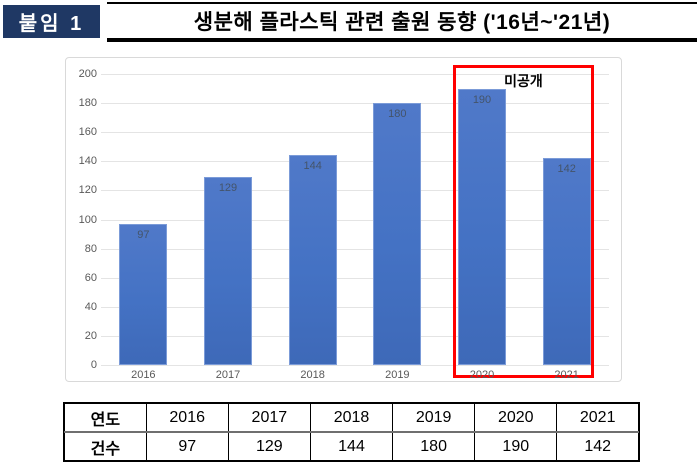 Image resolution: width=697 pixels, height=474 pixels. Describe the element at coordinates (516, 417) in the screenshot. I see `table-cell-year: 2020` at that location.